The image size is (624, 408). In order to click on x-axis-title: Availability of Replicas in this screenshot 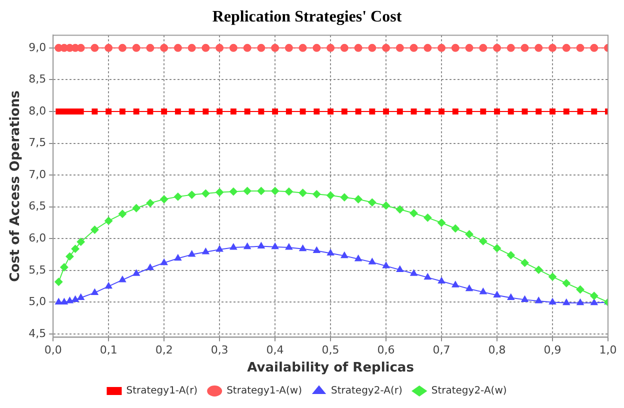, I will do `click(330, 368)`.